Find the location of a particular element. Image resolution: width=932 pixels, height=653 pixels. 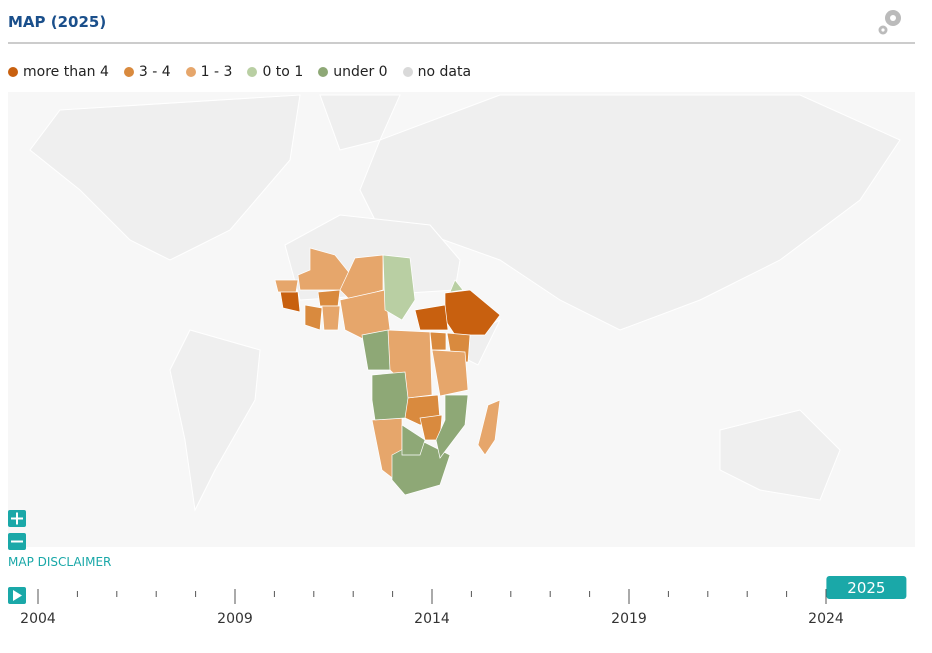

legend-label: 3 - 4 is located at coordinates (154, 72).